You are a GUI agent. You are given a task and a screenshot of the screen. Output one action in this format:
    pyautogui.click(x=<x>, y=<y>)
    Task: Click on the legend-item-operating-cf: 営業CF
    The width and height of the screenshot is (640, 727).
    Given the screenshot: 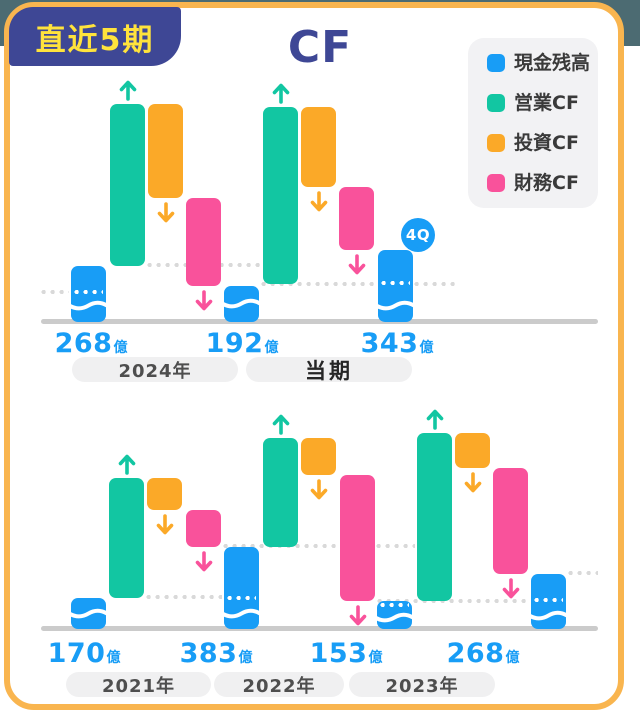 What is the action you would take?
    pyautogui.click(x=542, y=102)
    